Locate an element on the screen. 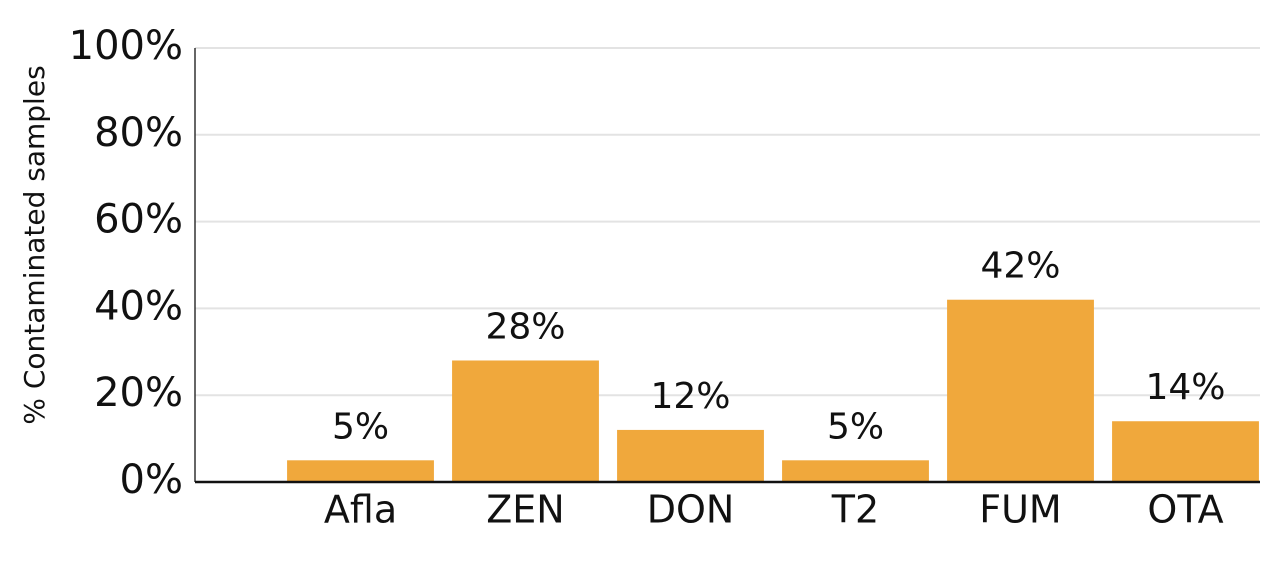 This screenshot has height=567, width=1280. value-label: 42% is located at coordinates (1020, 266).